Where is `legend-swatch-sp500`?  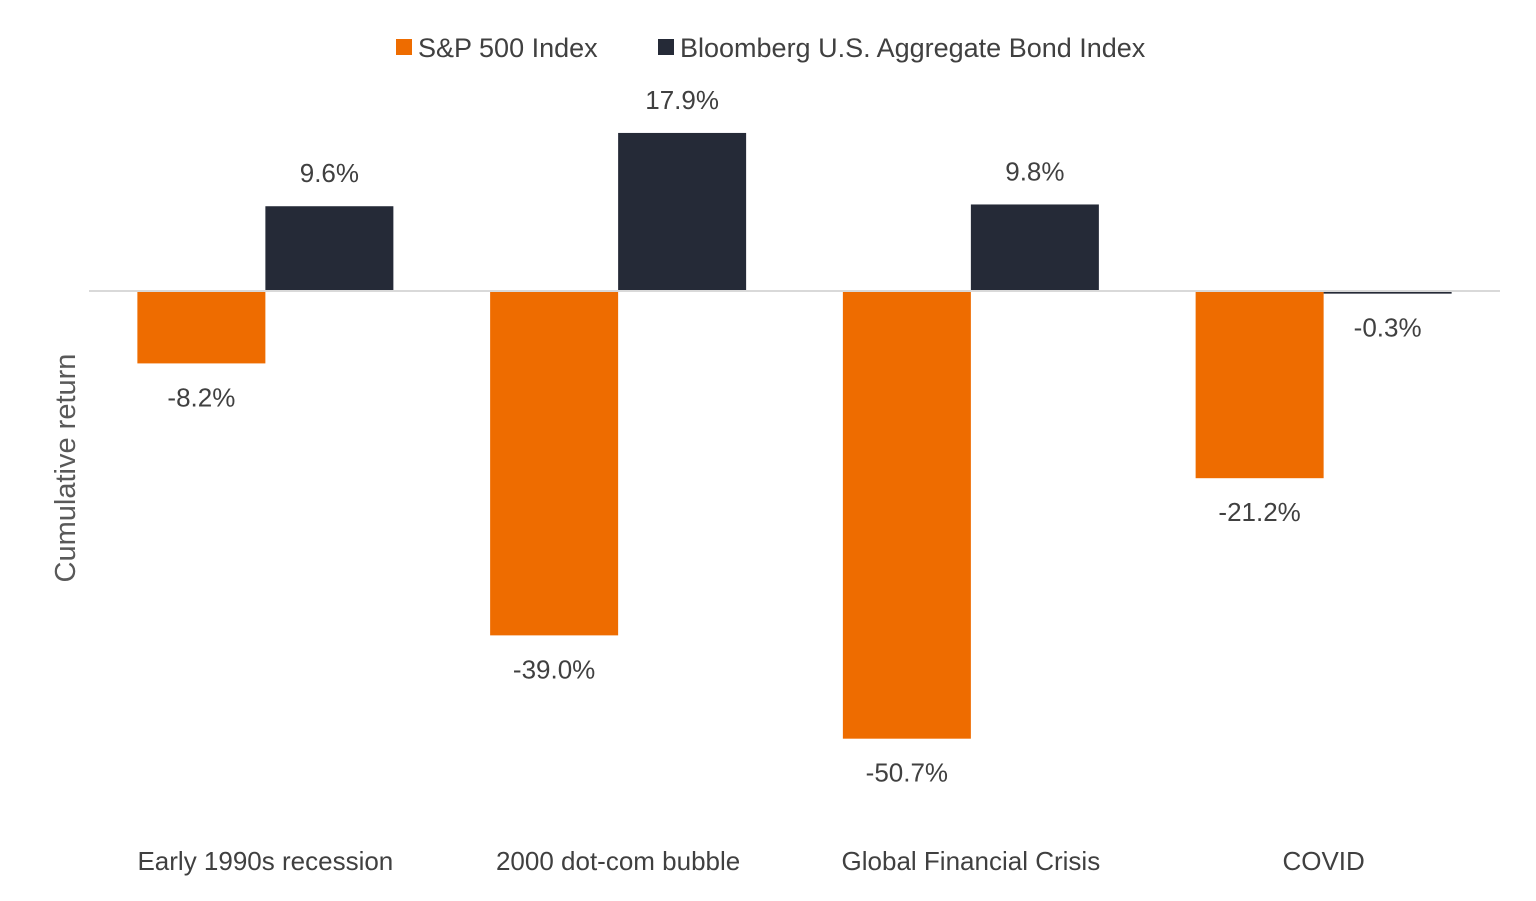 legend-swatch-sp500 is located at coordinates (404, 47).